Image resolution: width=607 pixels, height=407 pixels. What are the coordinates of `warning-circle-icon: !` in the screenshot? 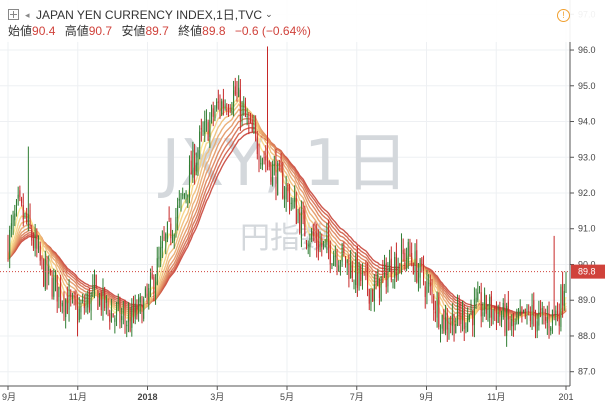 It's located at (563, 15).